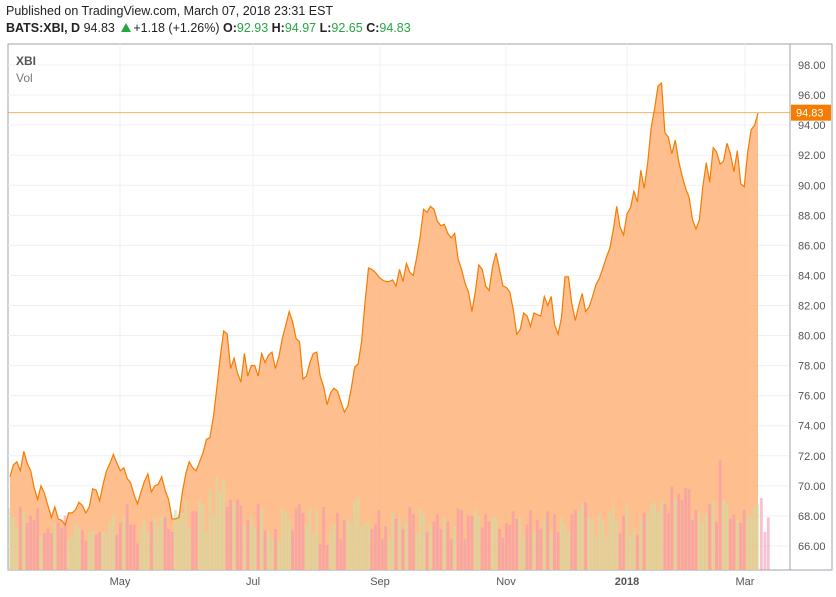  I want to click on y-tick-label: 66.00, so click(812, 547).